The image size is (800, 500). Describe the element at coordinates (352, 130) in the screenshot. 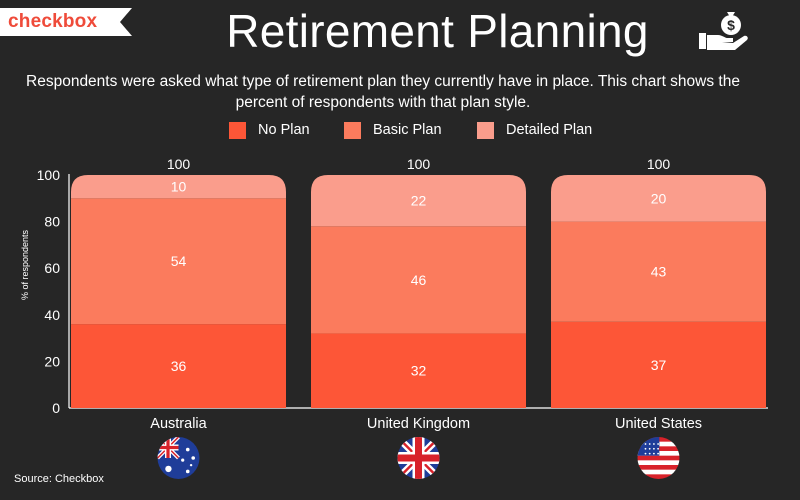

I see `legend-swatch-basic-plan` at that location.